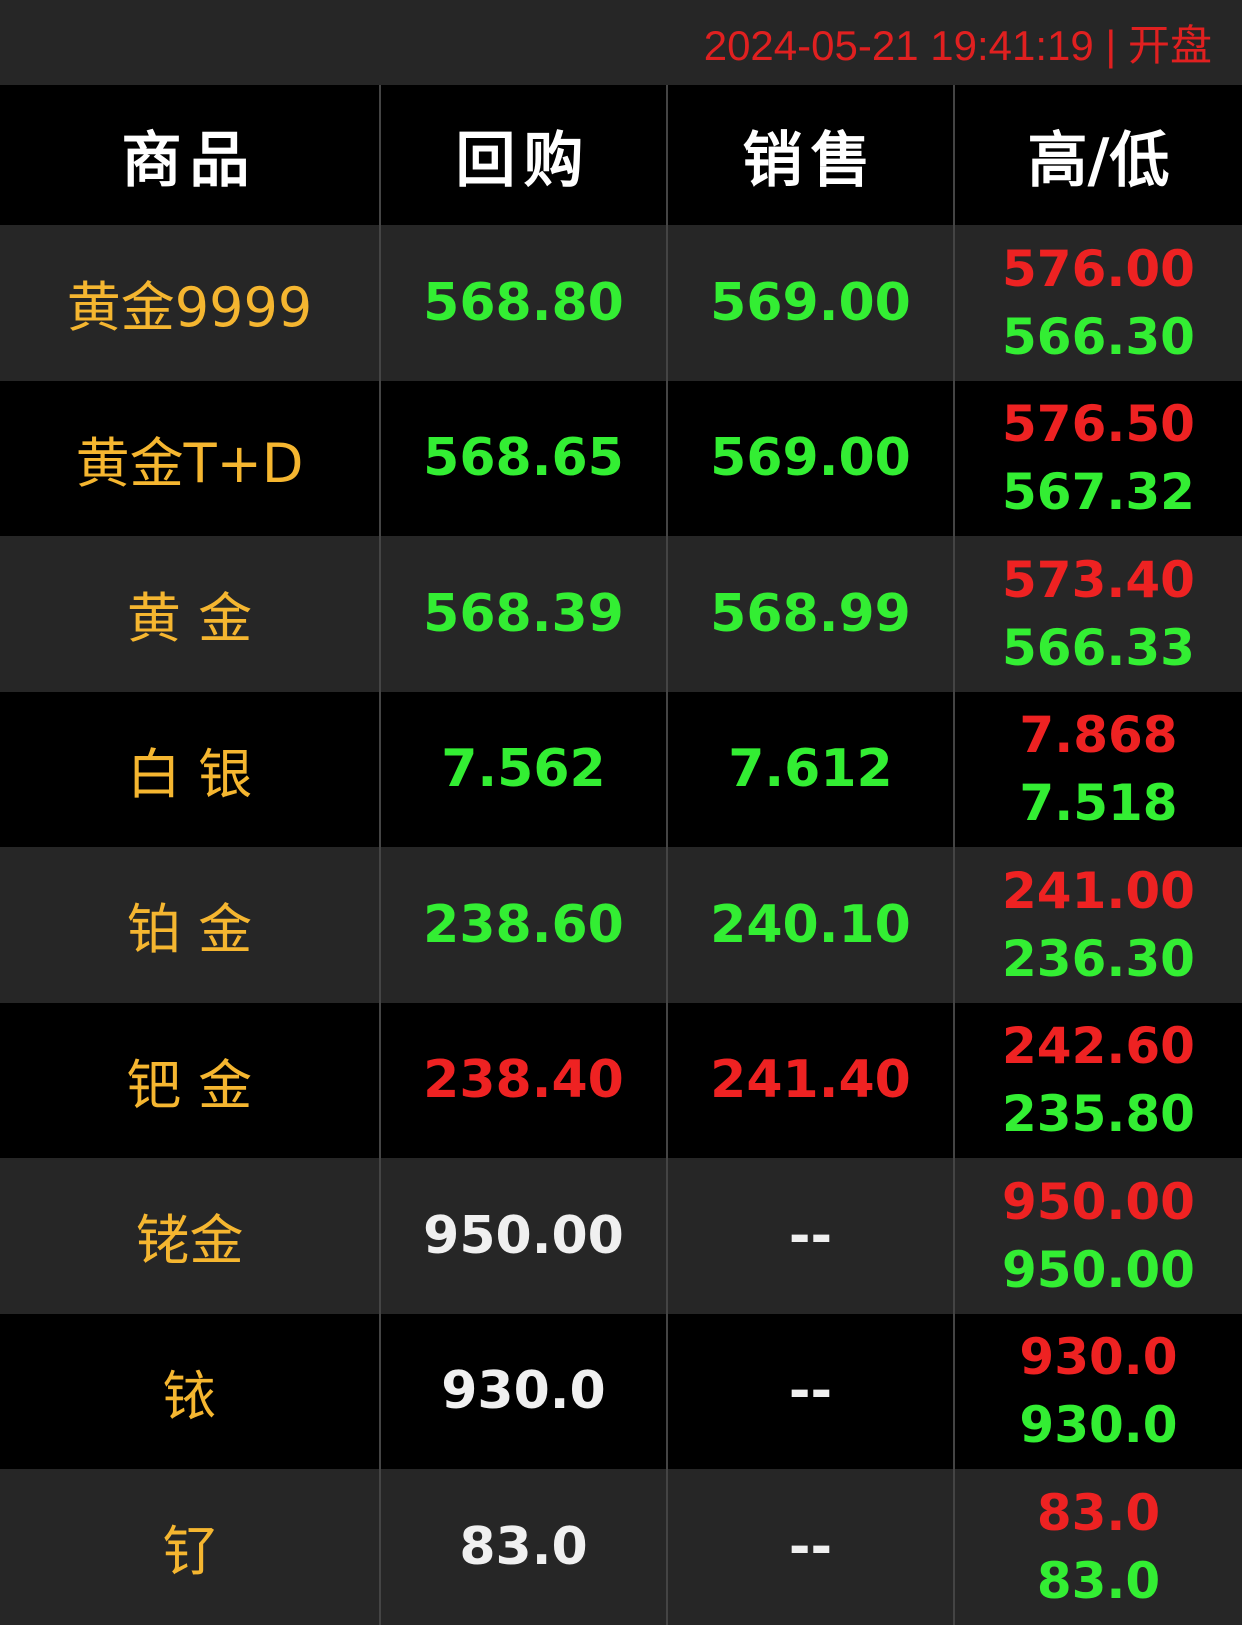 This screenshot has width=1242, height=1625. I want to click on high-low-cell: 7.868 7.518, so click(1098, 770).